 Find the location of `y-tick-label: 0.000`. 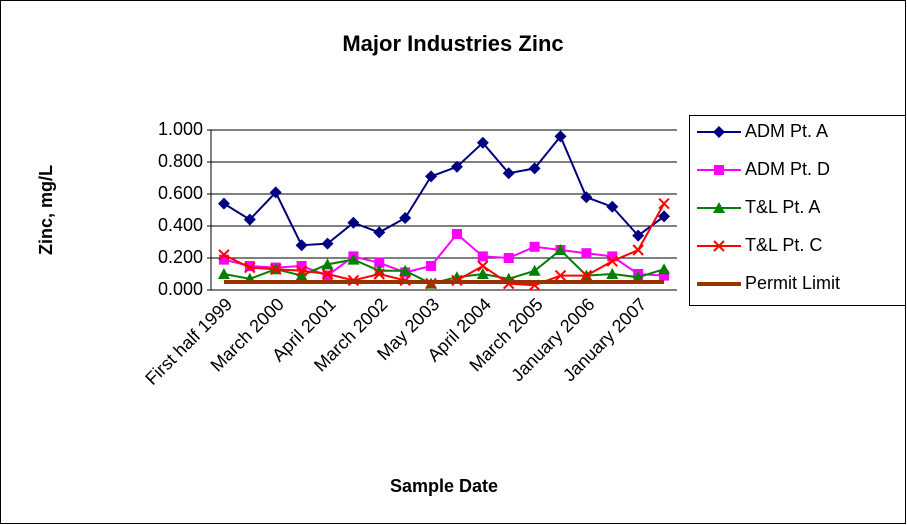

y-tick-label: 0.000 is located at coordinates (180, 289).